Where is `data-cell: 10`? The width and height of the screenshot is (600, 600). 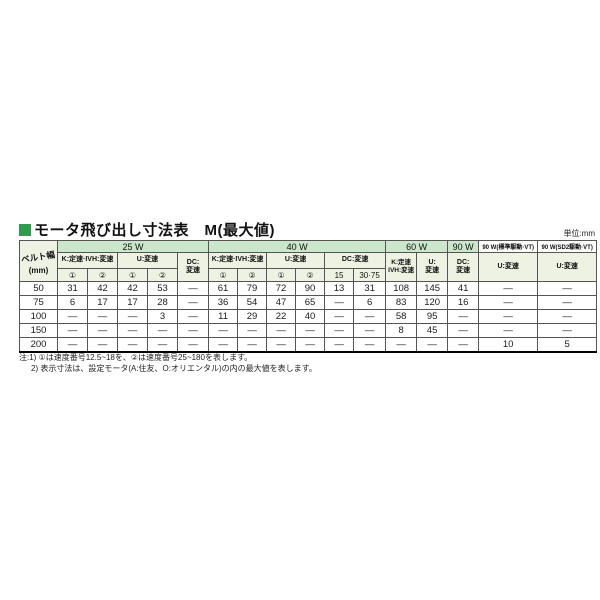
data-cell: 10 is located at coordinates (508, 345).